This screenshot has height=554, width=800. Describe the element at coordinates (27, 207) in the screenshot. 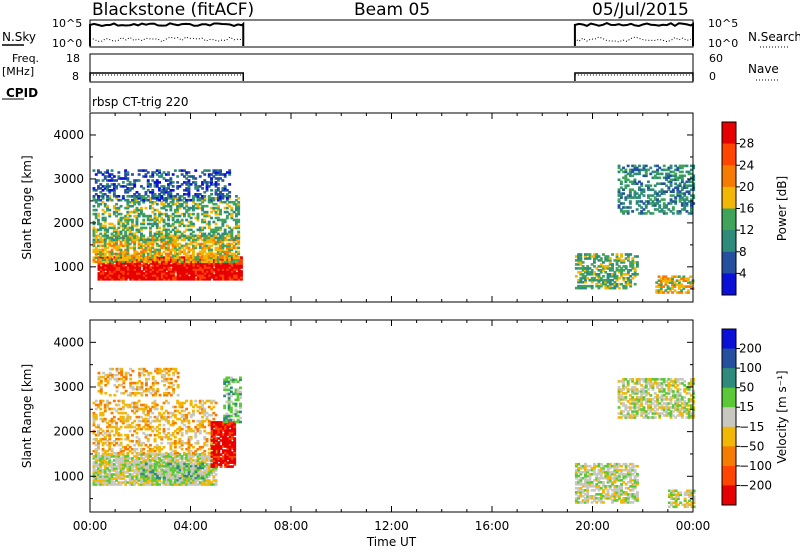

I see `y-axis-label: Slant Range [km]` at that location.